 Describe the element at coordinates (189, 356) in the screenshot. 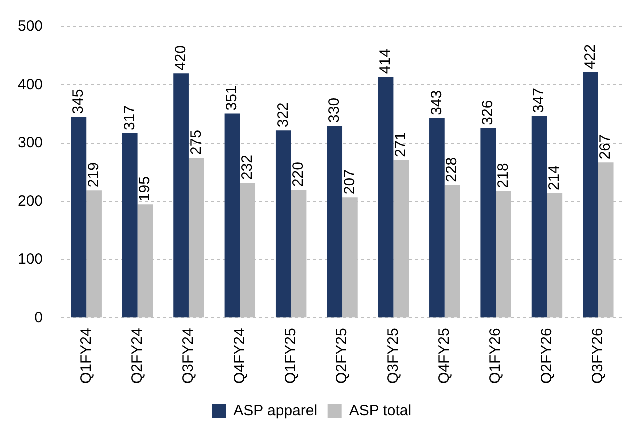

I see `x-tick-label: Q3FY24` at that location.